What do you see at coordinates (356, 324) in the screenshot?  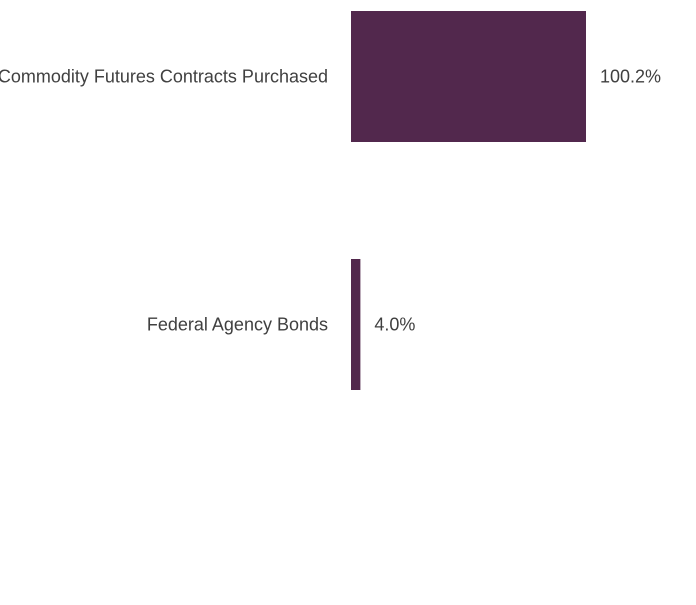 I see `bar-federal-agency-bonds` at bounding box center [356, 324].